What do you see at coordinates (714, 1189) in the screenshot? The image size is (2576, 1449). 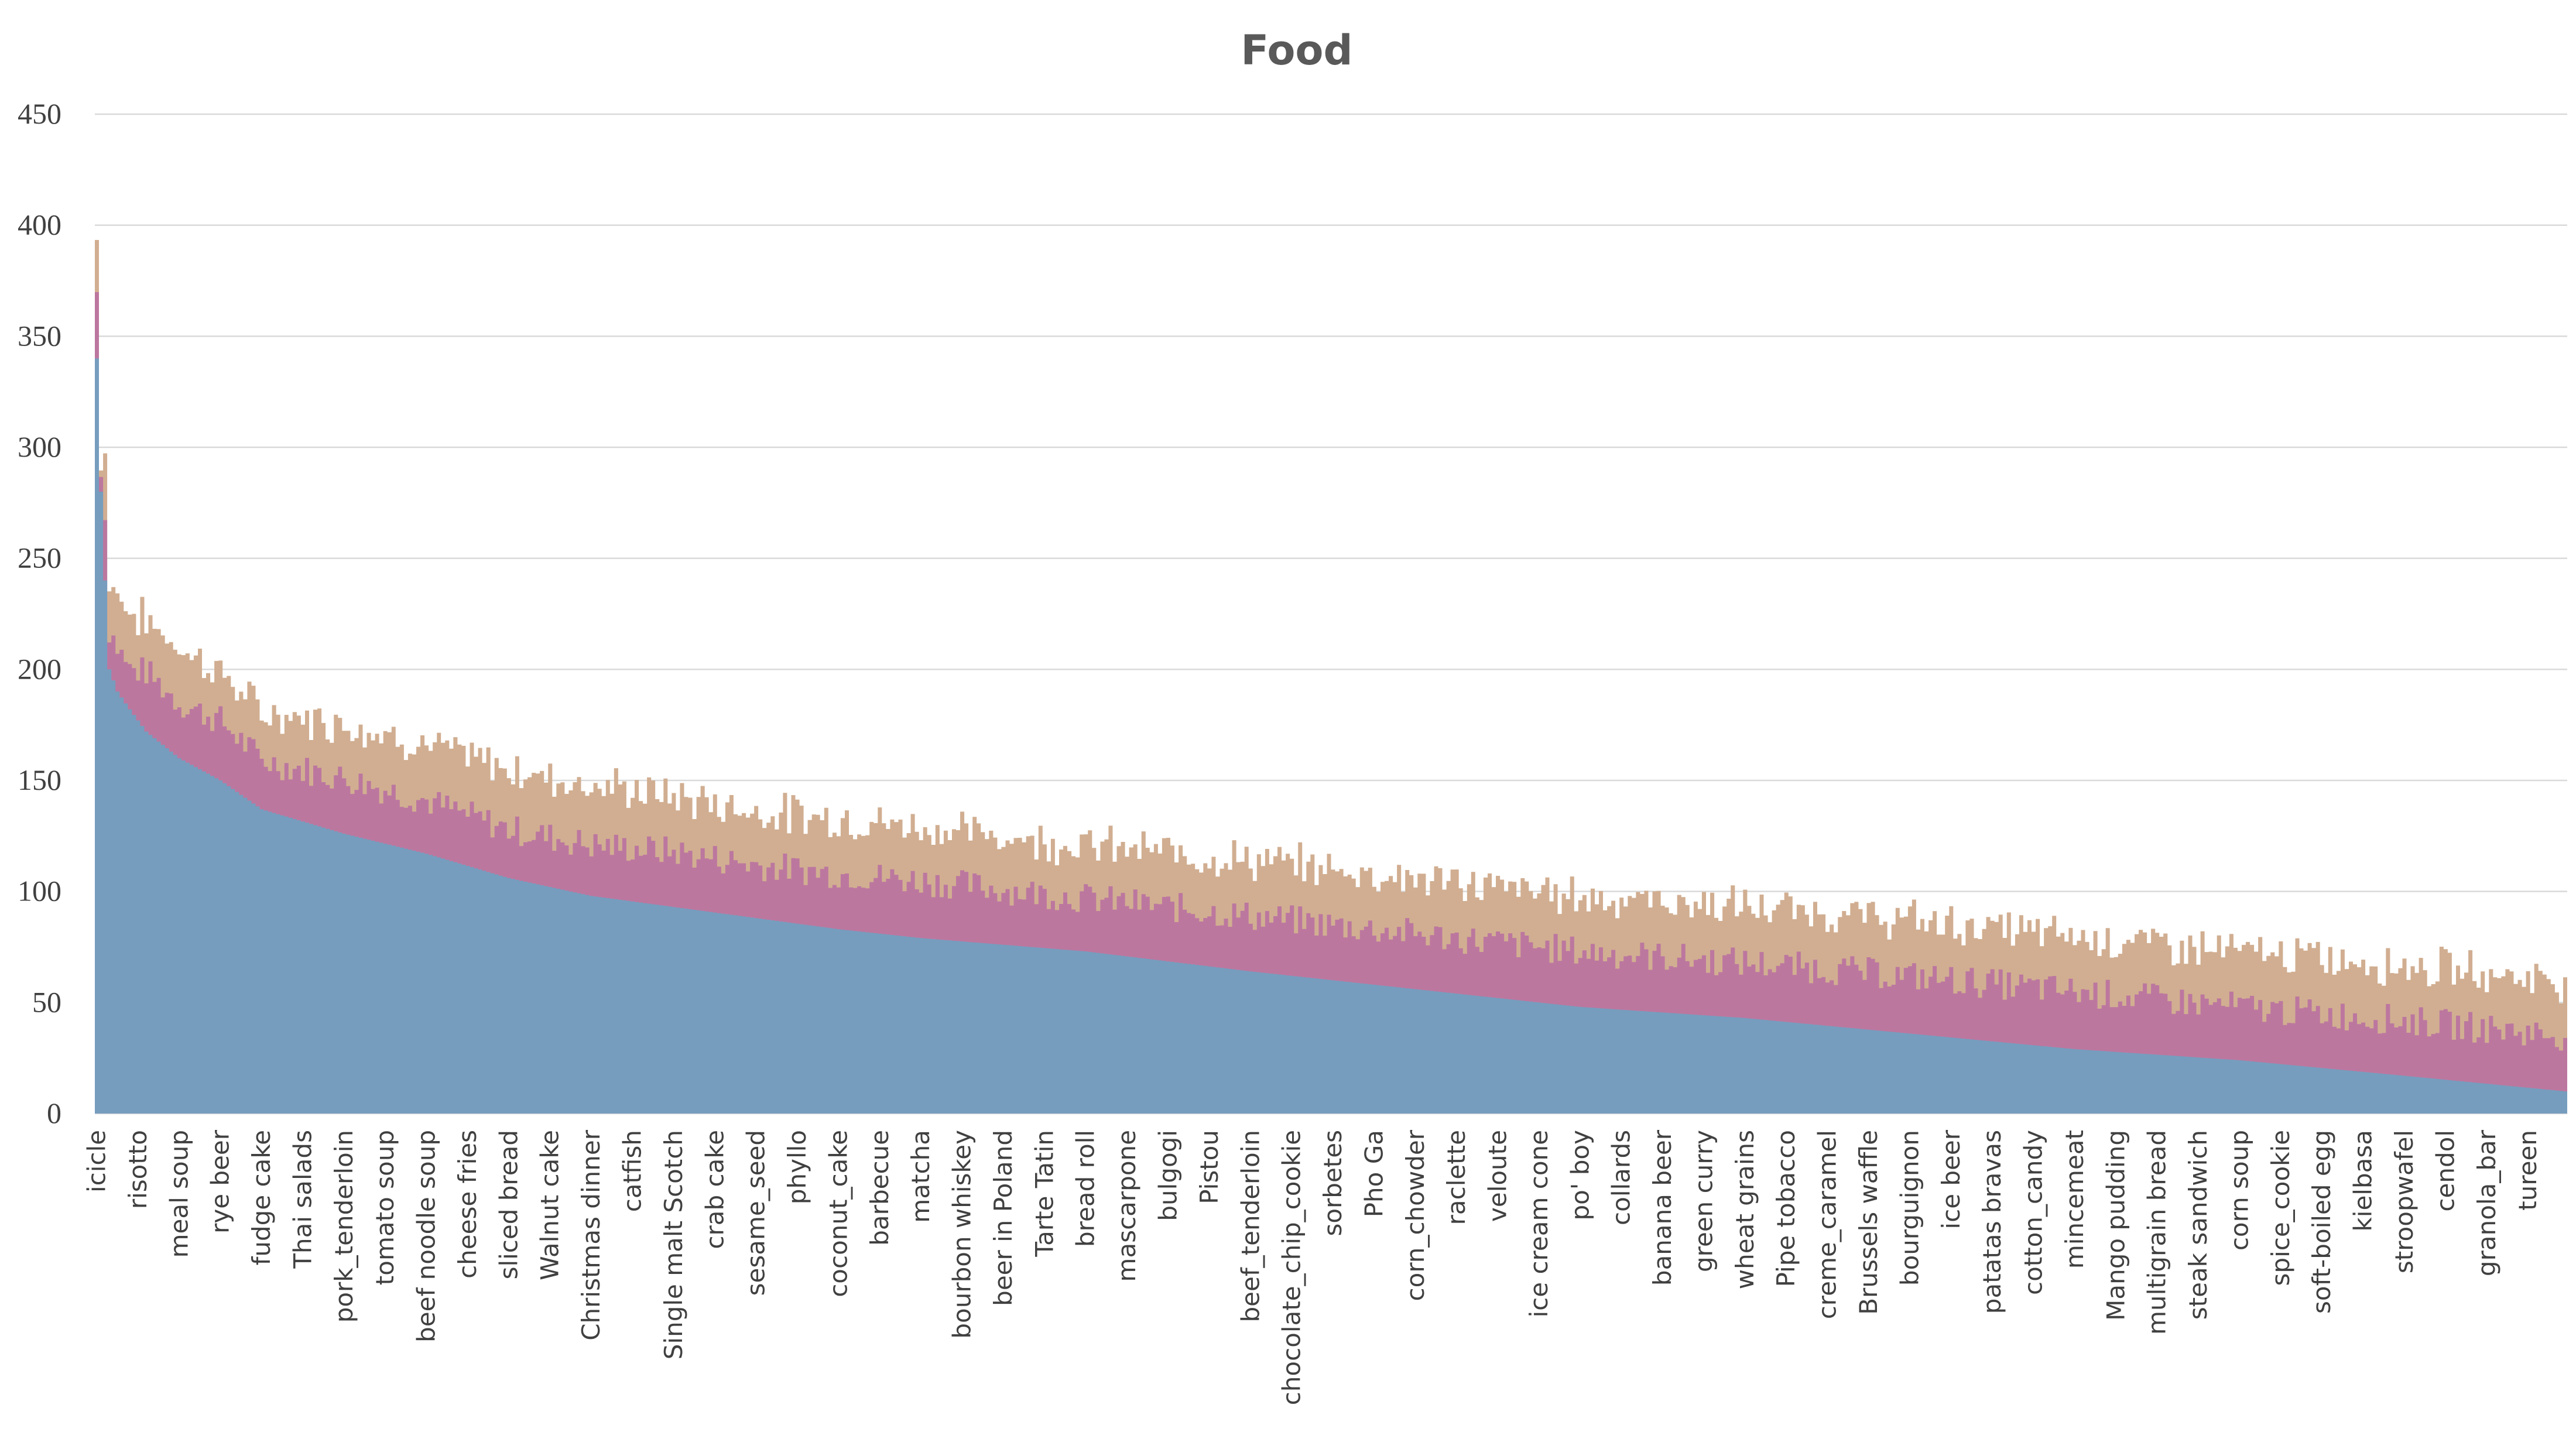 I see `x-tick-label: crab cake` at bounding box center [714, 1189].